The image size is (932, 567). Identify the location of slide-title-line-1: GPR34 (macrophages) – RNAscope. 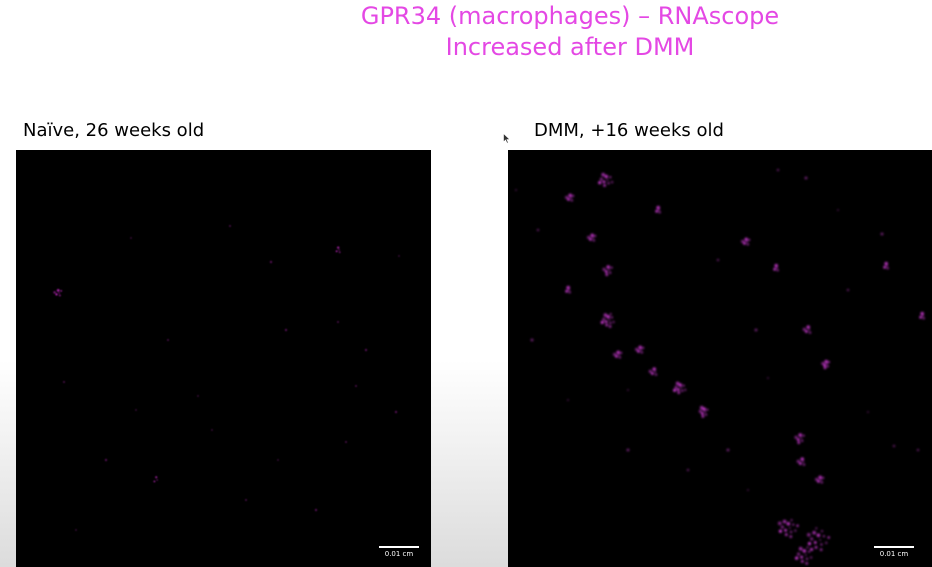
(570, 16).